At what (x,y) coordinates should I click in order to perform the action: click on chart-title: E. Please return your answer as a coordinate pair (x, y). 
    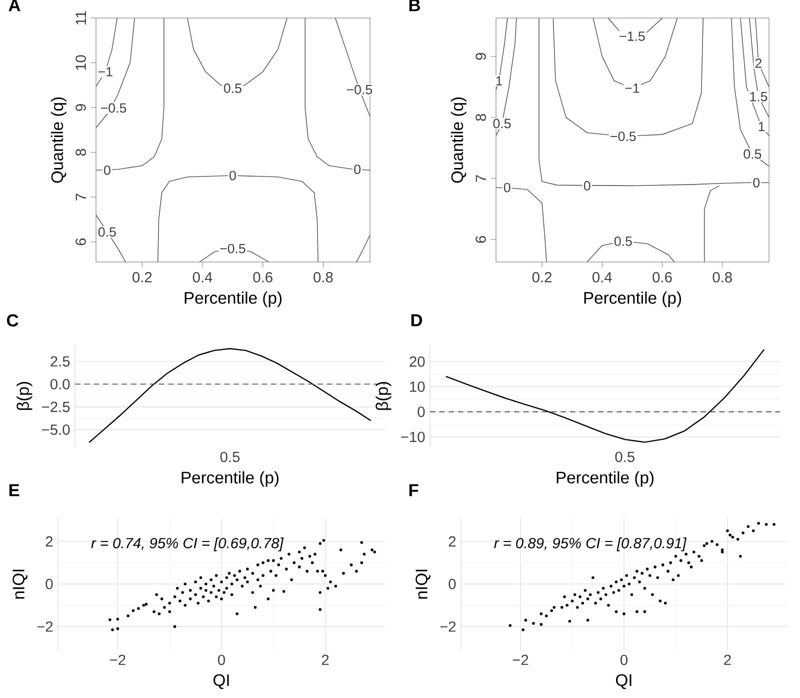
    Looking at the image, I should click on (14, 490).